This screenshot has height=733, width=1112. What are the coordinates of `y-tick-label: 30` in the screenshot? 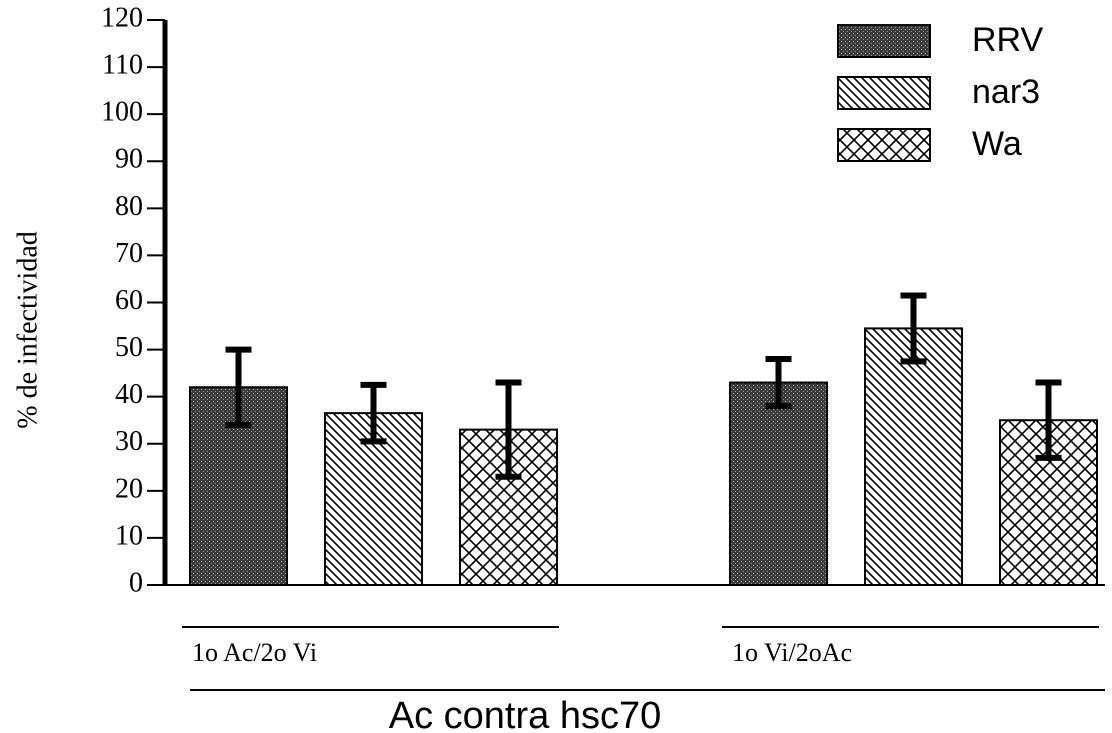 It's located at (129, 441).